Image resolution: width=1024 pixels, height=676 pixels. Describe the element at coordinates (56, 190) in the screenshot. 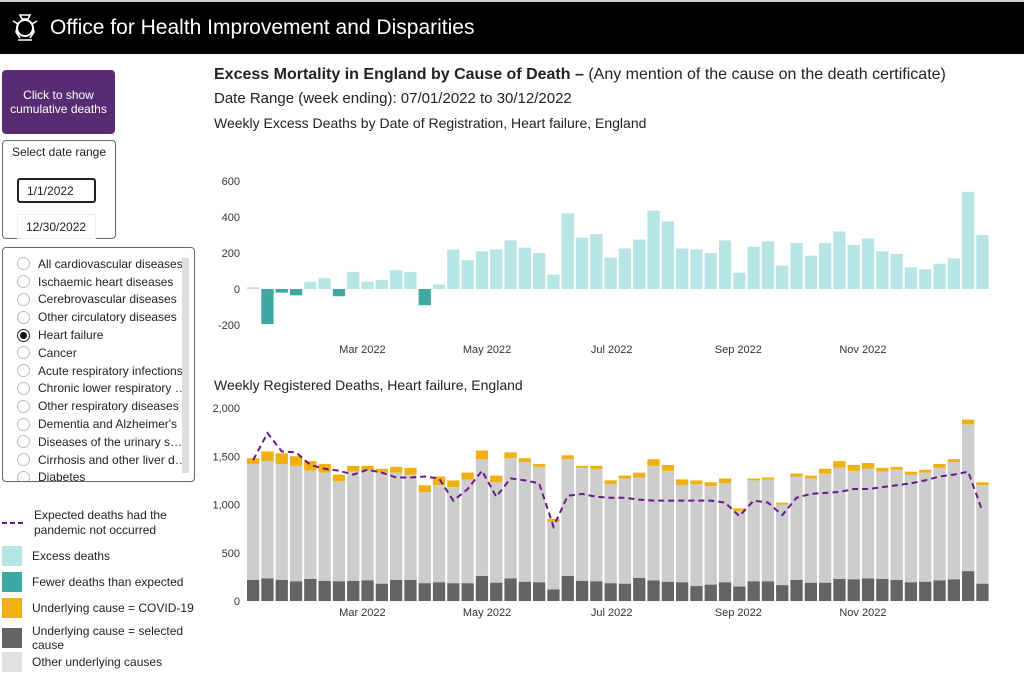

I see `start-date-input: 1/1/2022` at that location.